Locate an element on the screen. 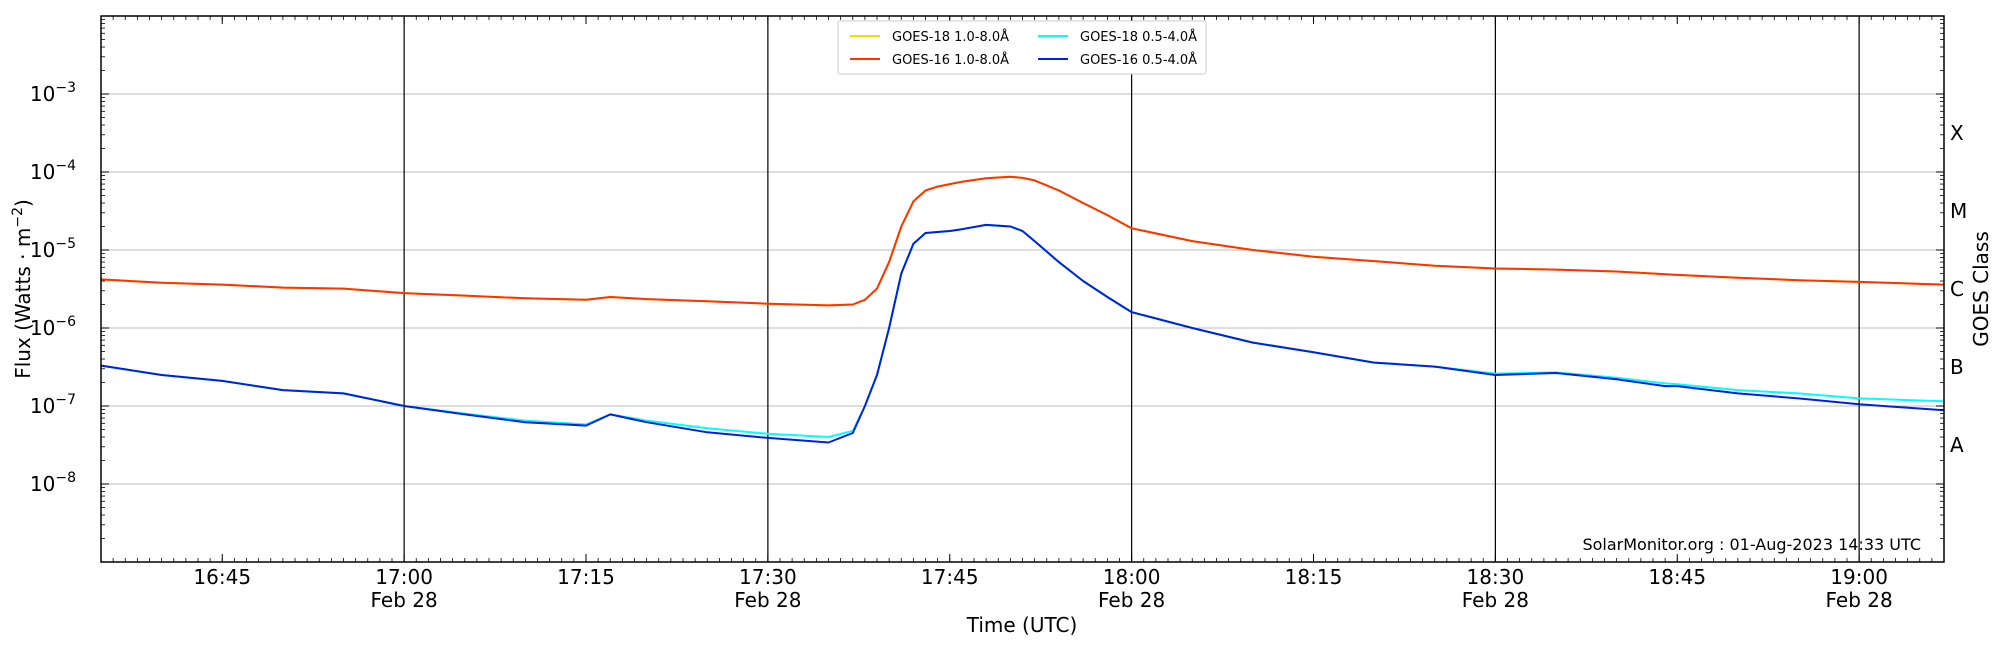 The image size is (2000, 650). legend-entry-label: GOES-16 0.5-4.0Å is located at coordinates (1138, 60).